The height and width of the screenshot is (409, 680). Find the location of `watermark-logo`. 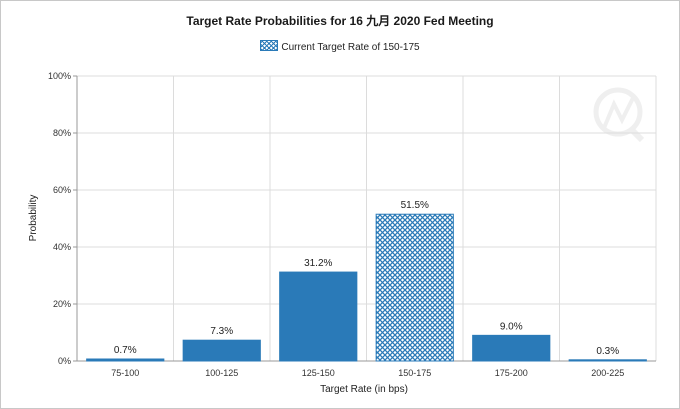

watermark-logo is located at coordinates (619, 115).